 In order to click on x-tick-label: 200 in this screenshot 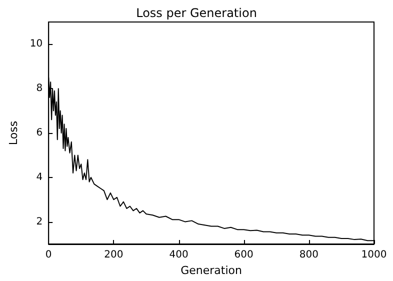, I will do `click(114, 255)`.